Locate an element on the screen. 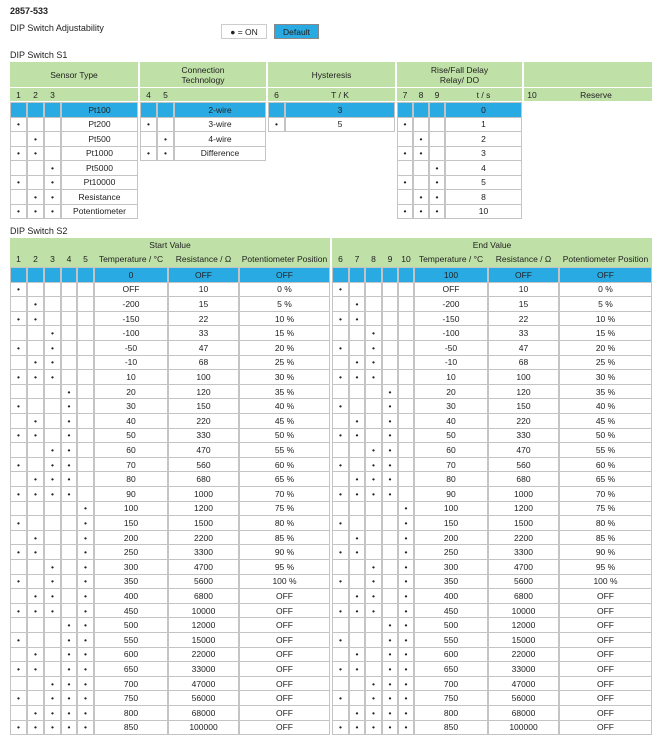 The width and height of the screenshot is (668, 740). table-cell: 33 is located at coordinates (523, 333).